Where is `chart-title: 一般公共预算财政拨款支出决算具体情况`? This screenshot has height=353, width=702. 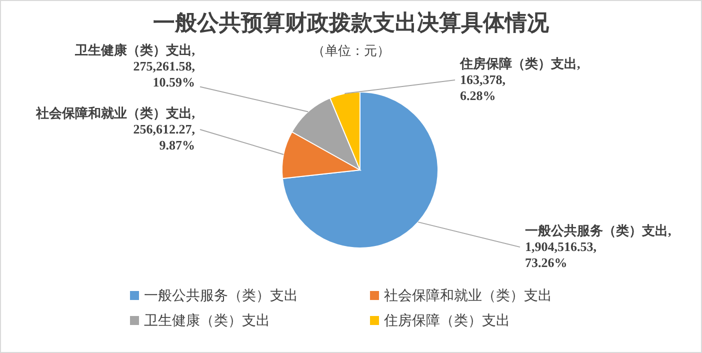 chart-title: 一般公共预算财政拨款支出决算具体情况 is located at coordinates (351, 22).